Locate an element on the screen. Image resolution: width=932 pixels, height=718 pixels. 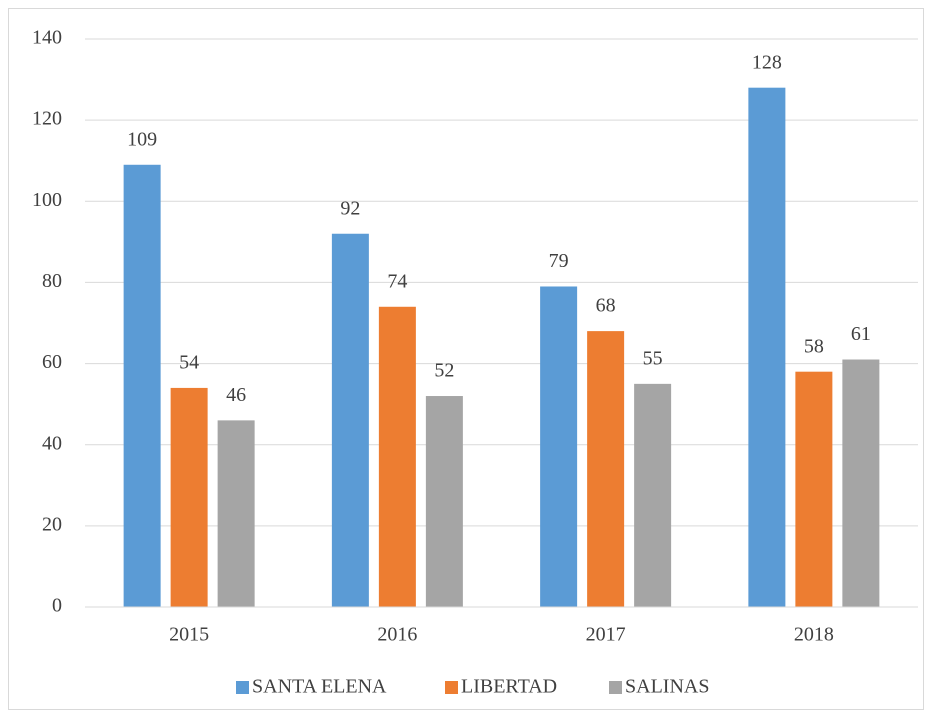
y-tick-label: 140 is located at coordinates (47, 38).